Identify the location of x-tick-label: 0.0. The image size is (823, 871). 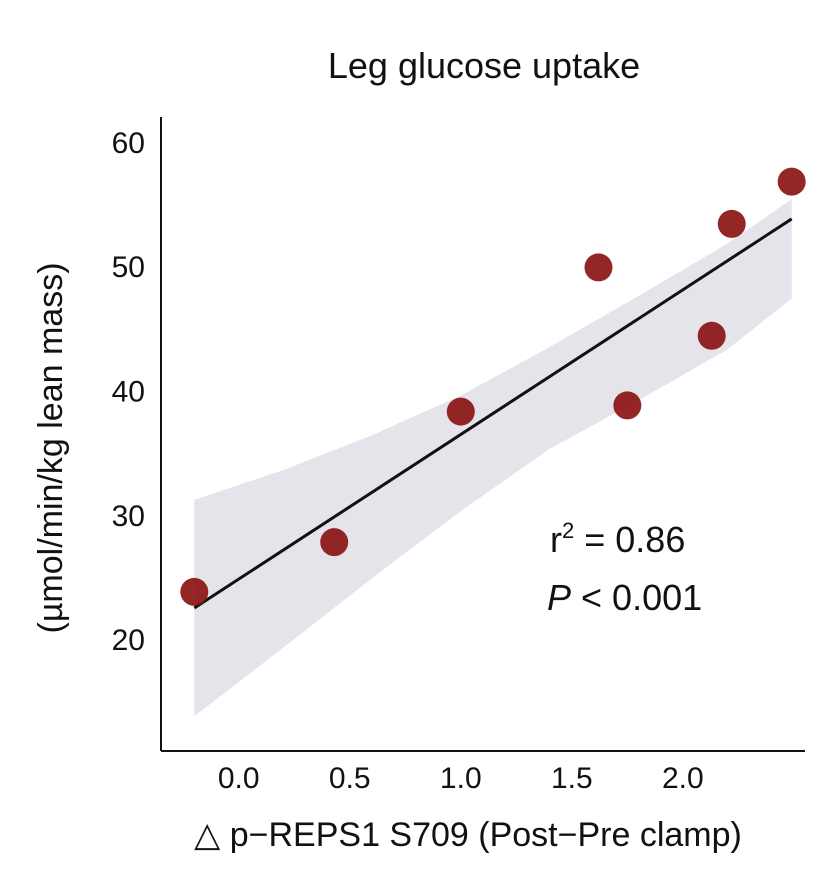
(239, 778).